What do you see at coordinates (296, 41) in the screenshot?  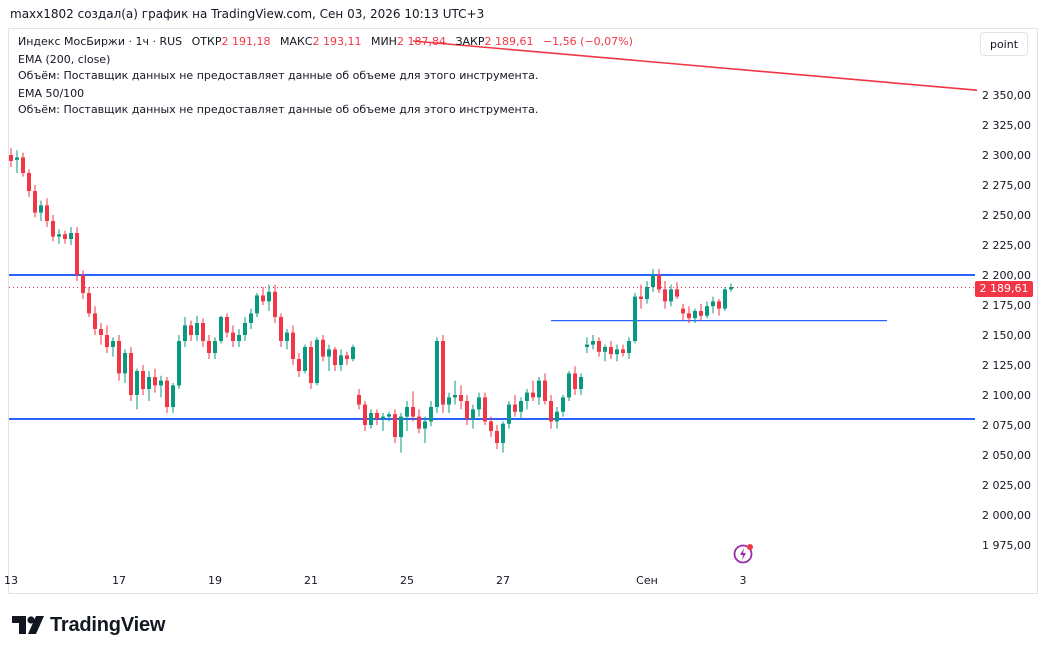 I see `legend-high-label: МАКС` at bounding box center [296, 41].